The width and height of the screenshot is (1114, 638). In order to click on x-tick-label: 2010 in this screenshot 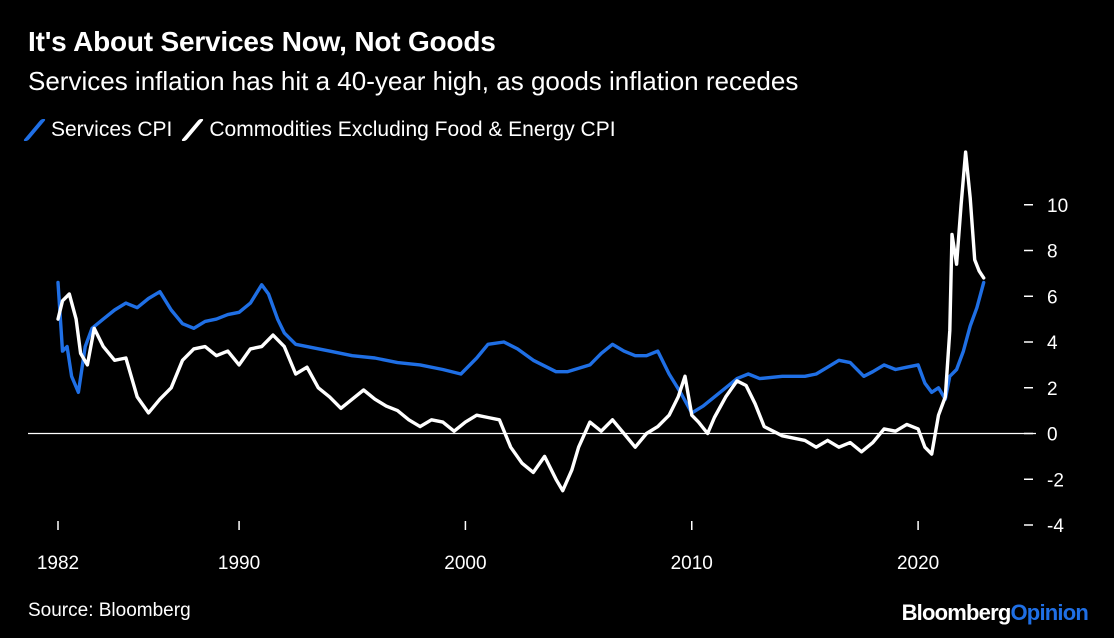, I will do `click(692, 563)`.